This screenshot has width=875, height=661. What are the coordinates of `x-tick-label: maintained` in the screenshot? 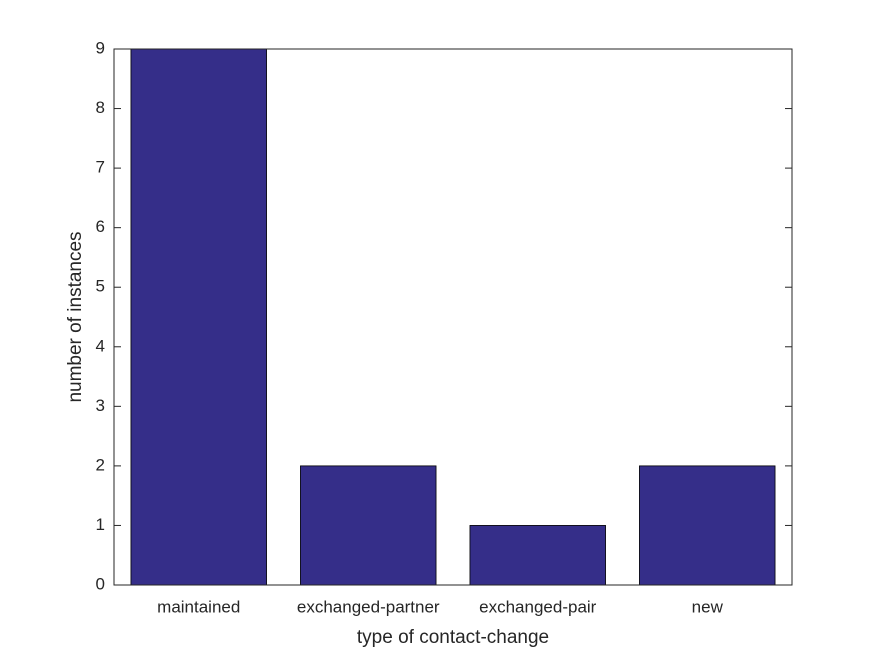 It's located at (198, 606).